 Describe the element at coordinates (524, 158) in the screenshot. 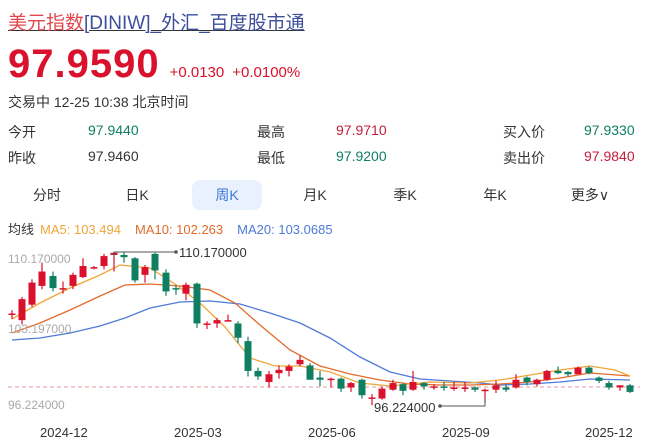

I see `ask-label: 卖出价` at that location.